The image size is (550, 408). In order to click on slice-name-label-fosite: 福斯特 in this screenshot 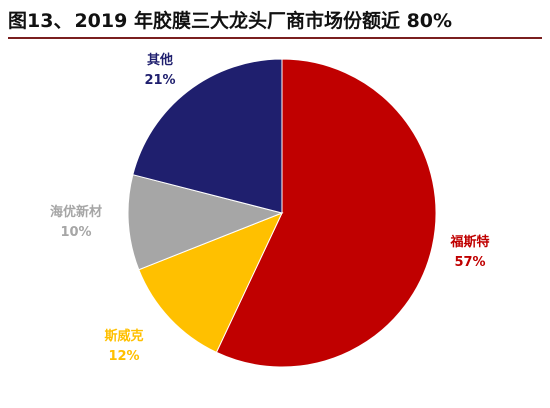, I will do `click(469, 242)`.